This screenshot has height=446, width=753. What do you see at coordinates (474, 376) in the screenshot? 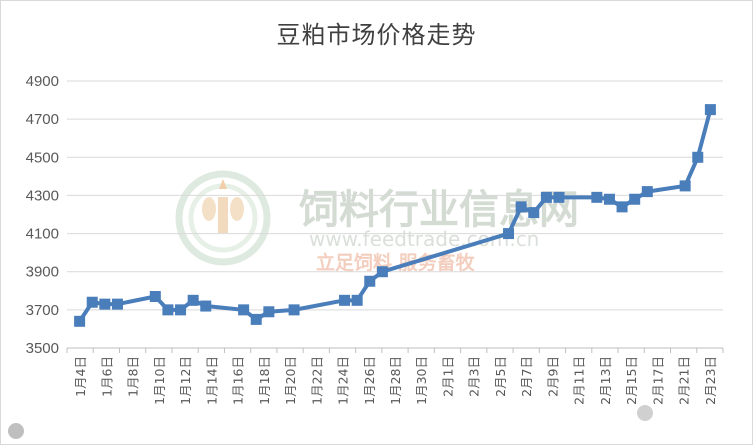
I see `x-tick-label: 2月3日` at bounding box center [474, 376].